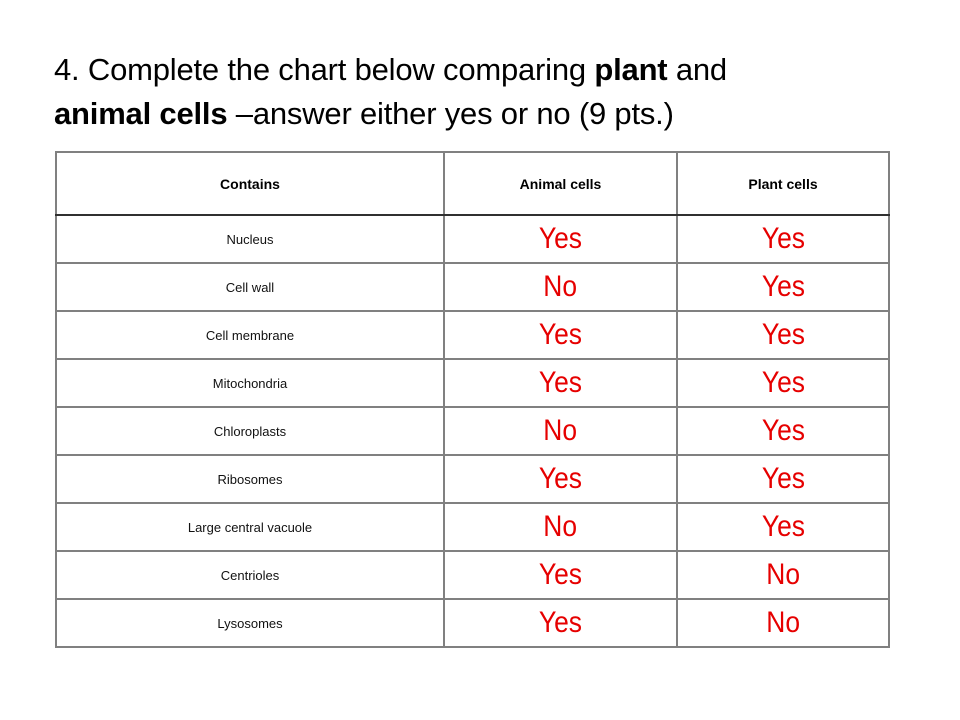  I want to click on question-text-part: and, so click(697, 69).